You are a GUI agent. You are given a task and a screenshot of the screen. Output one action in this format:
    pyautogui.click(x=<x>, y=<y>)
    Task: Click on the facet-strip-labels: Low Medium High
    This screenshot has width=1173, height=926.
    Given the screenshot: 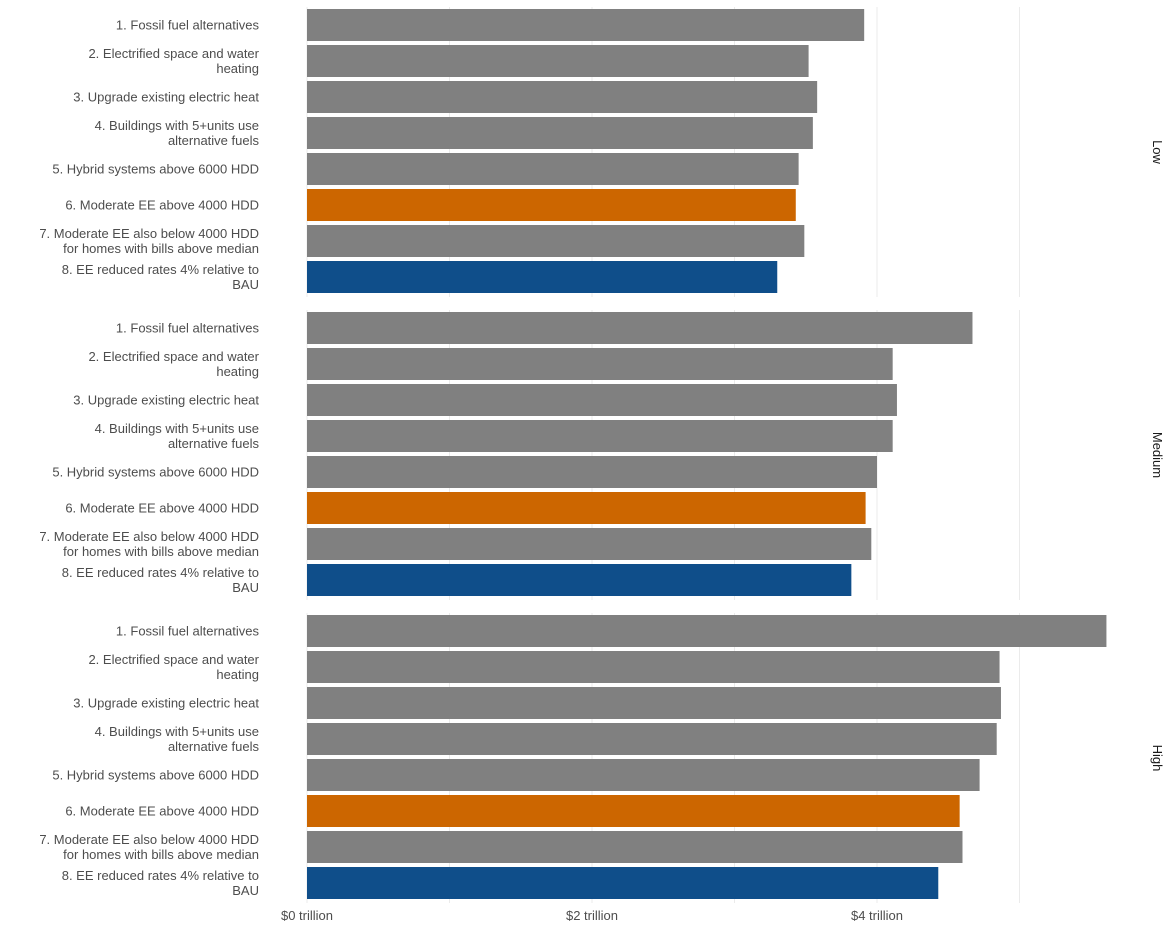 What is the action you would take?
    pyautogui.click(x=1157, y=455)
    